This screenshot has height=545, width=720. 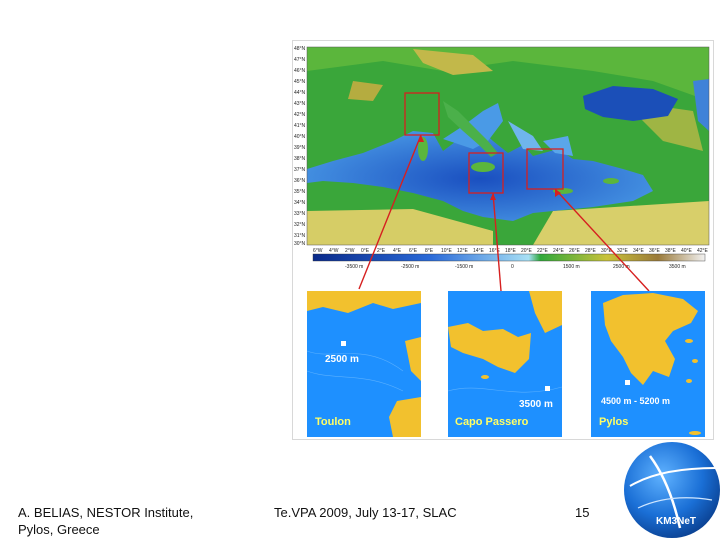 What do you see at coordinates (300, 137) in the screenshot?
I see `lat-label: 40°N` at bounding box center [300, 137].